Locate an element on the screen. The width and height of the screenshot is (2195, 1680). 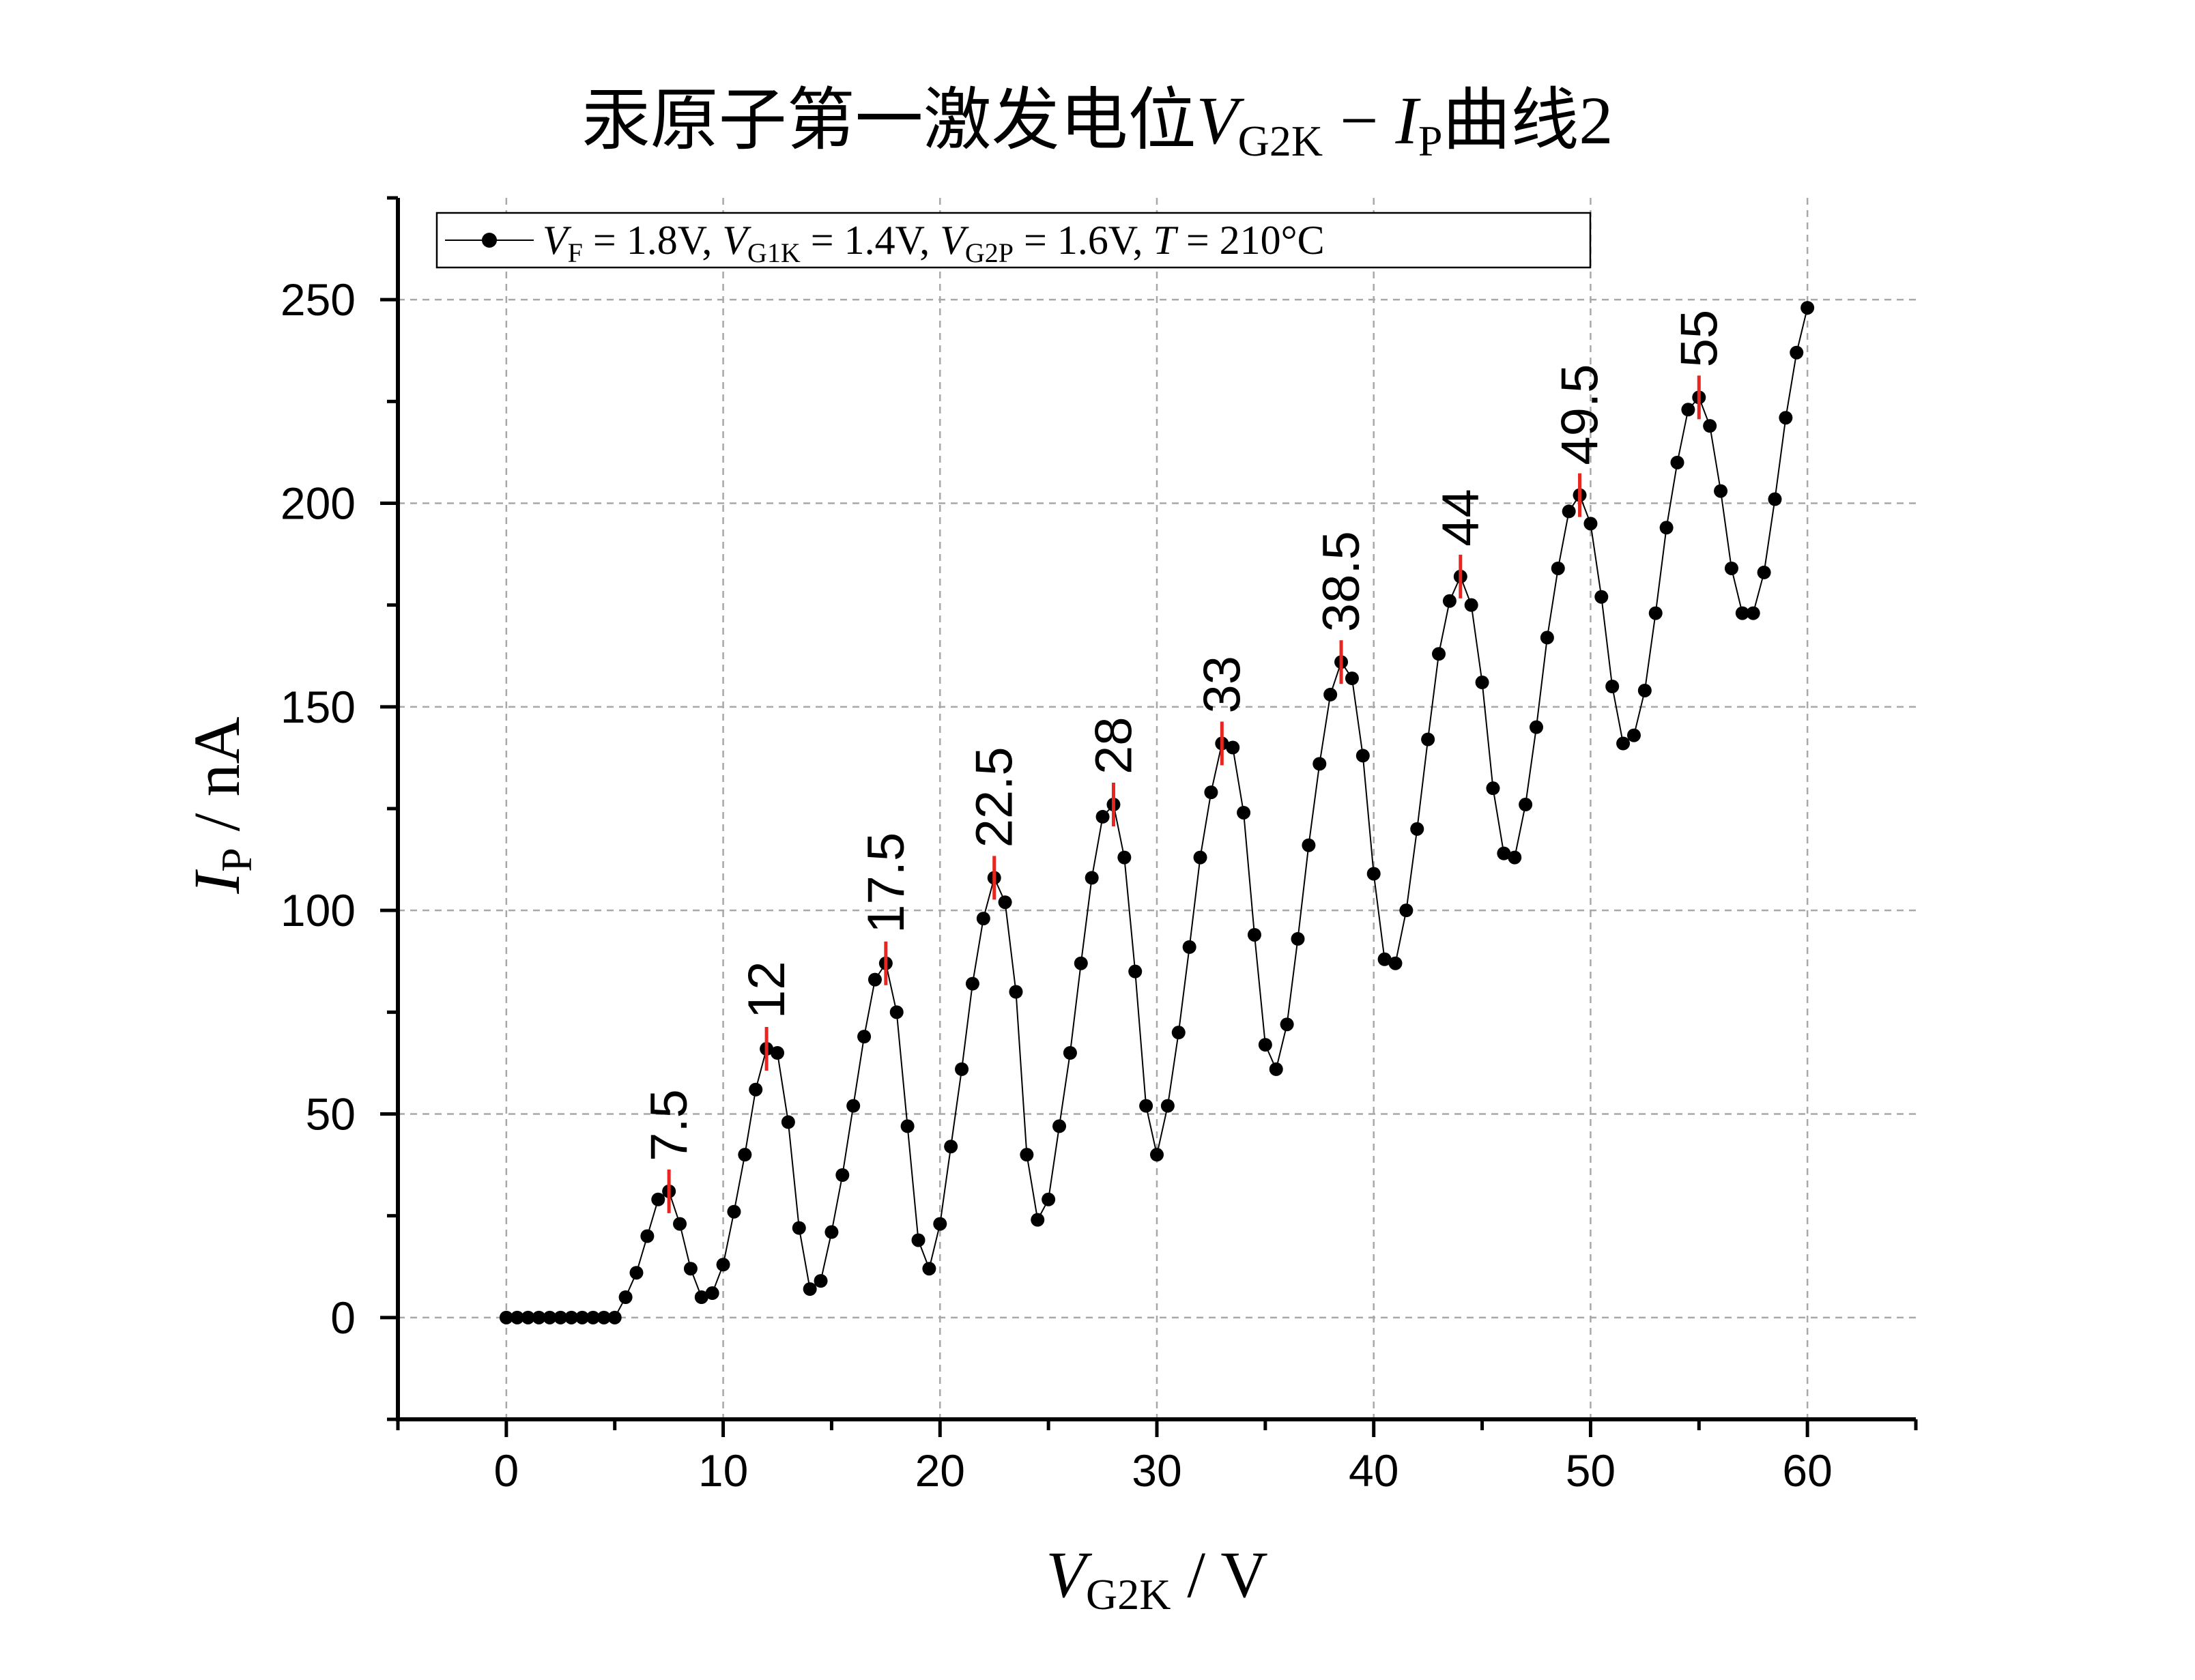
peak-label: 28 is located at coordinates (1114, 745).